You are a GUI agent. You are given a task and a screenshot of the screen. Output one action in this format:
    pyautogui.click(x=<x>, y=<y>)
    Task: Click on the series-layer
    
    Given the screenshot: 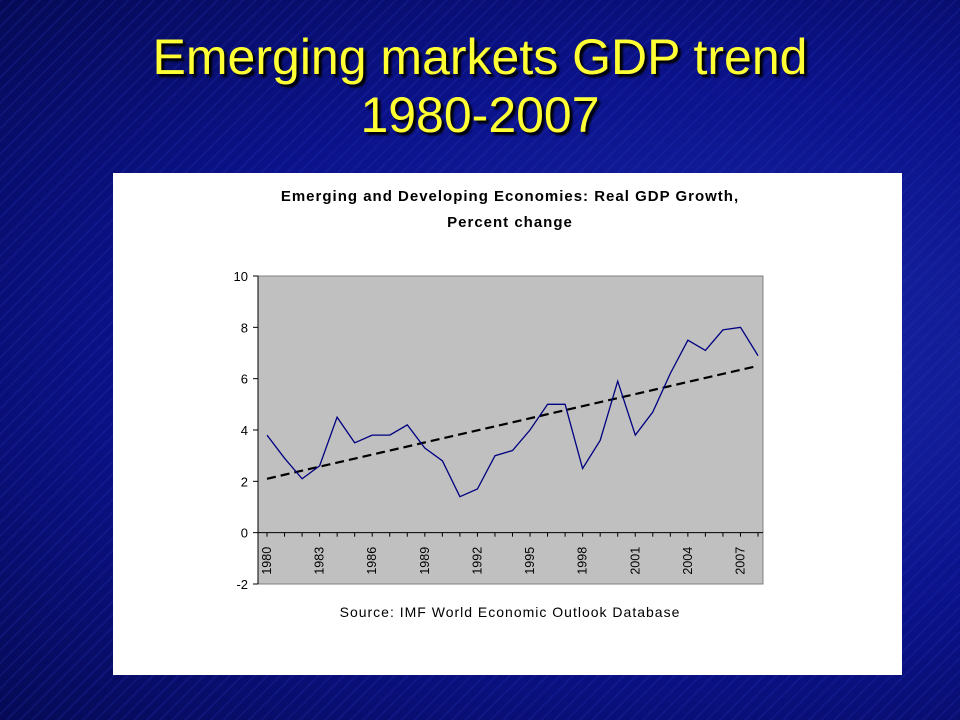 What is the action you would take?
    pyautogui.click(x=512, y=412)
    